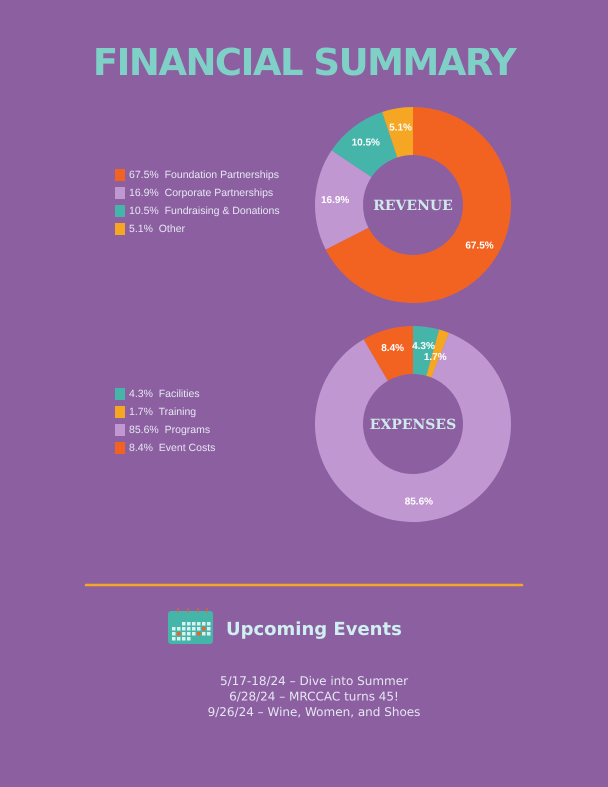  Describe the element at coordinates (164, 394) in the screenshot. I see `legend-label: 4.3% Facilities` at that location.